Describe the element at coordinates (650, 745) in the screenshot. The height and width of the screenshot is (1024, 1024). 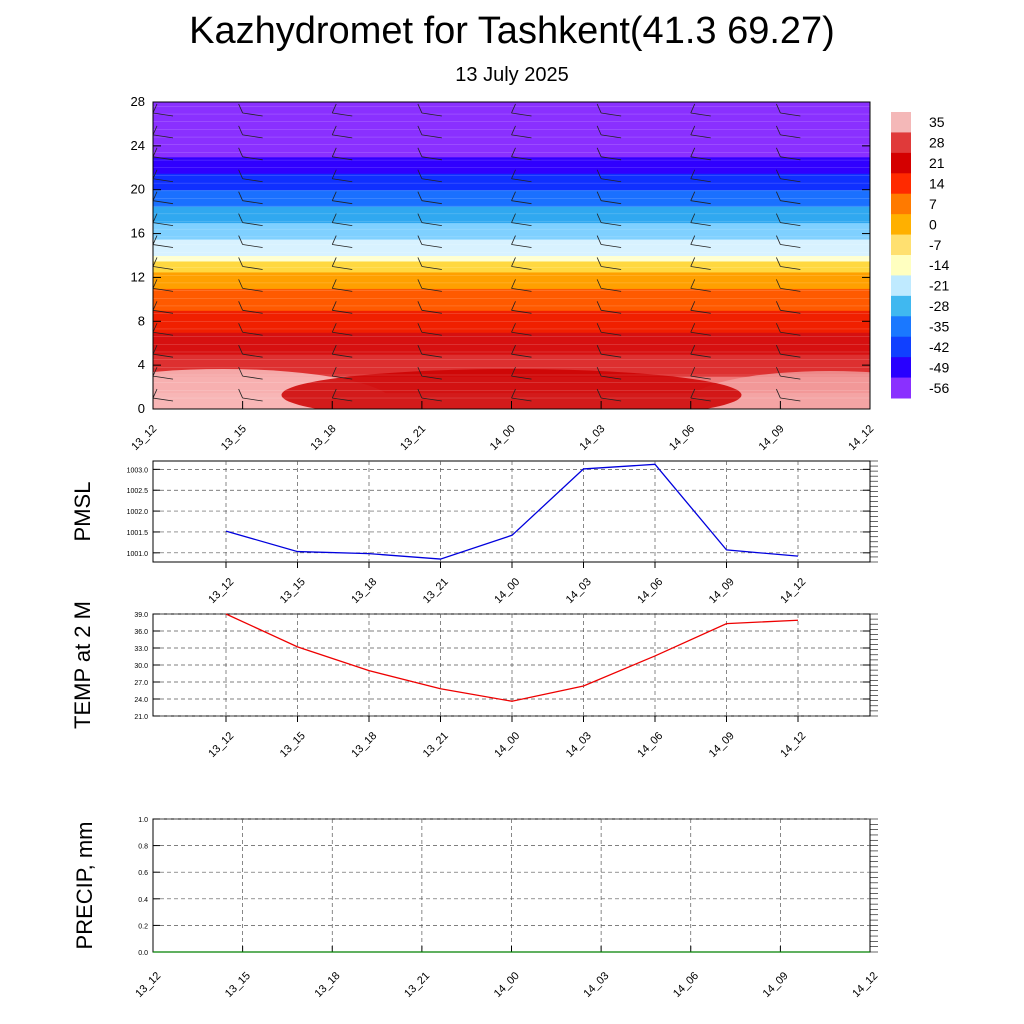
I see `x-tick-label: 14_06` at that location.